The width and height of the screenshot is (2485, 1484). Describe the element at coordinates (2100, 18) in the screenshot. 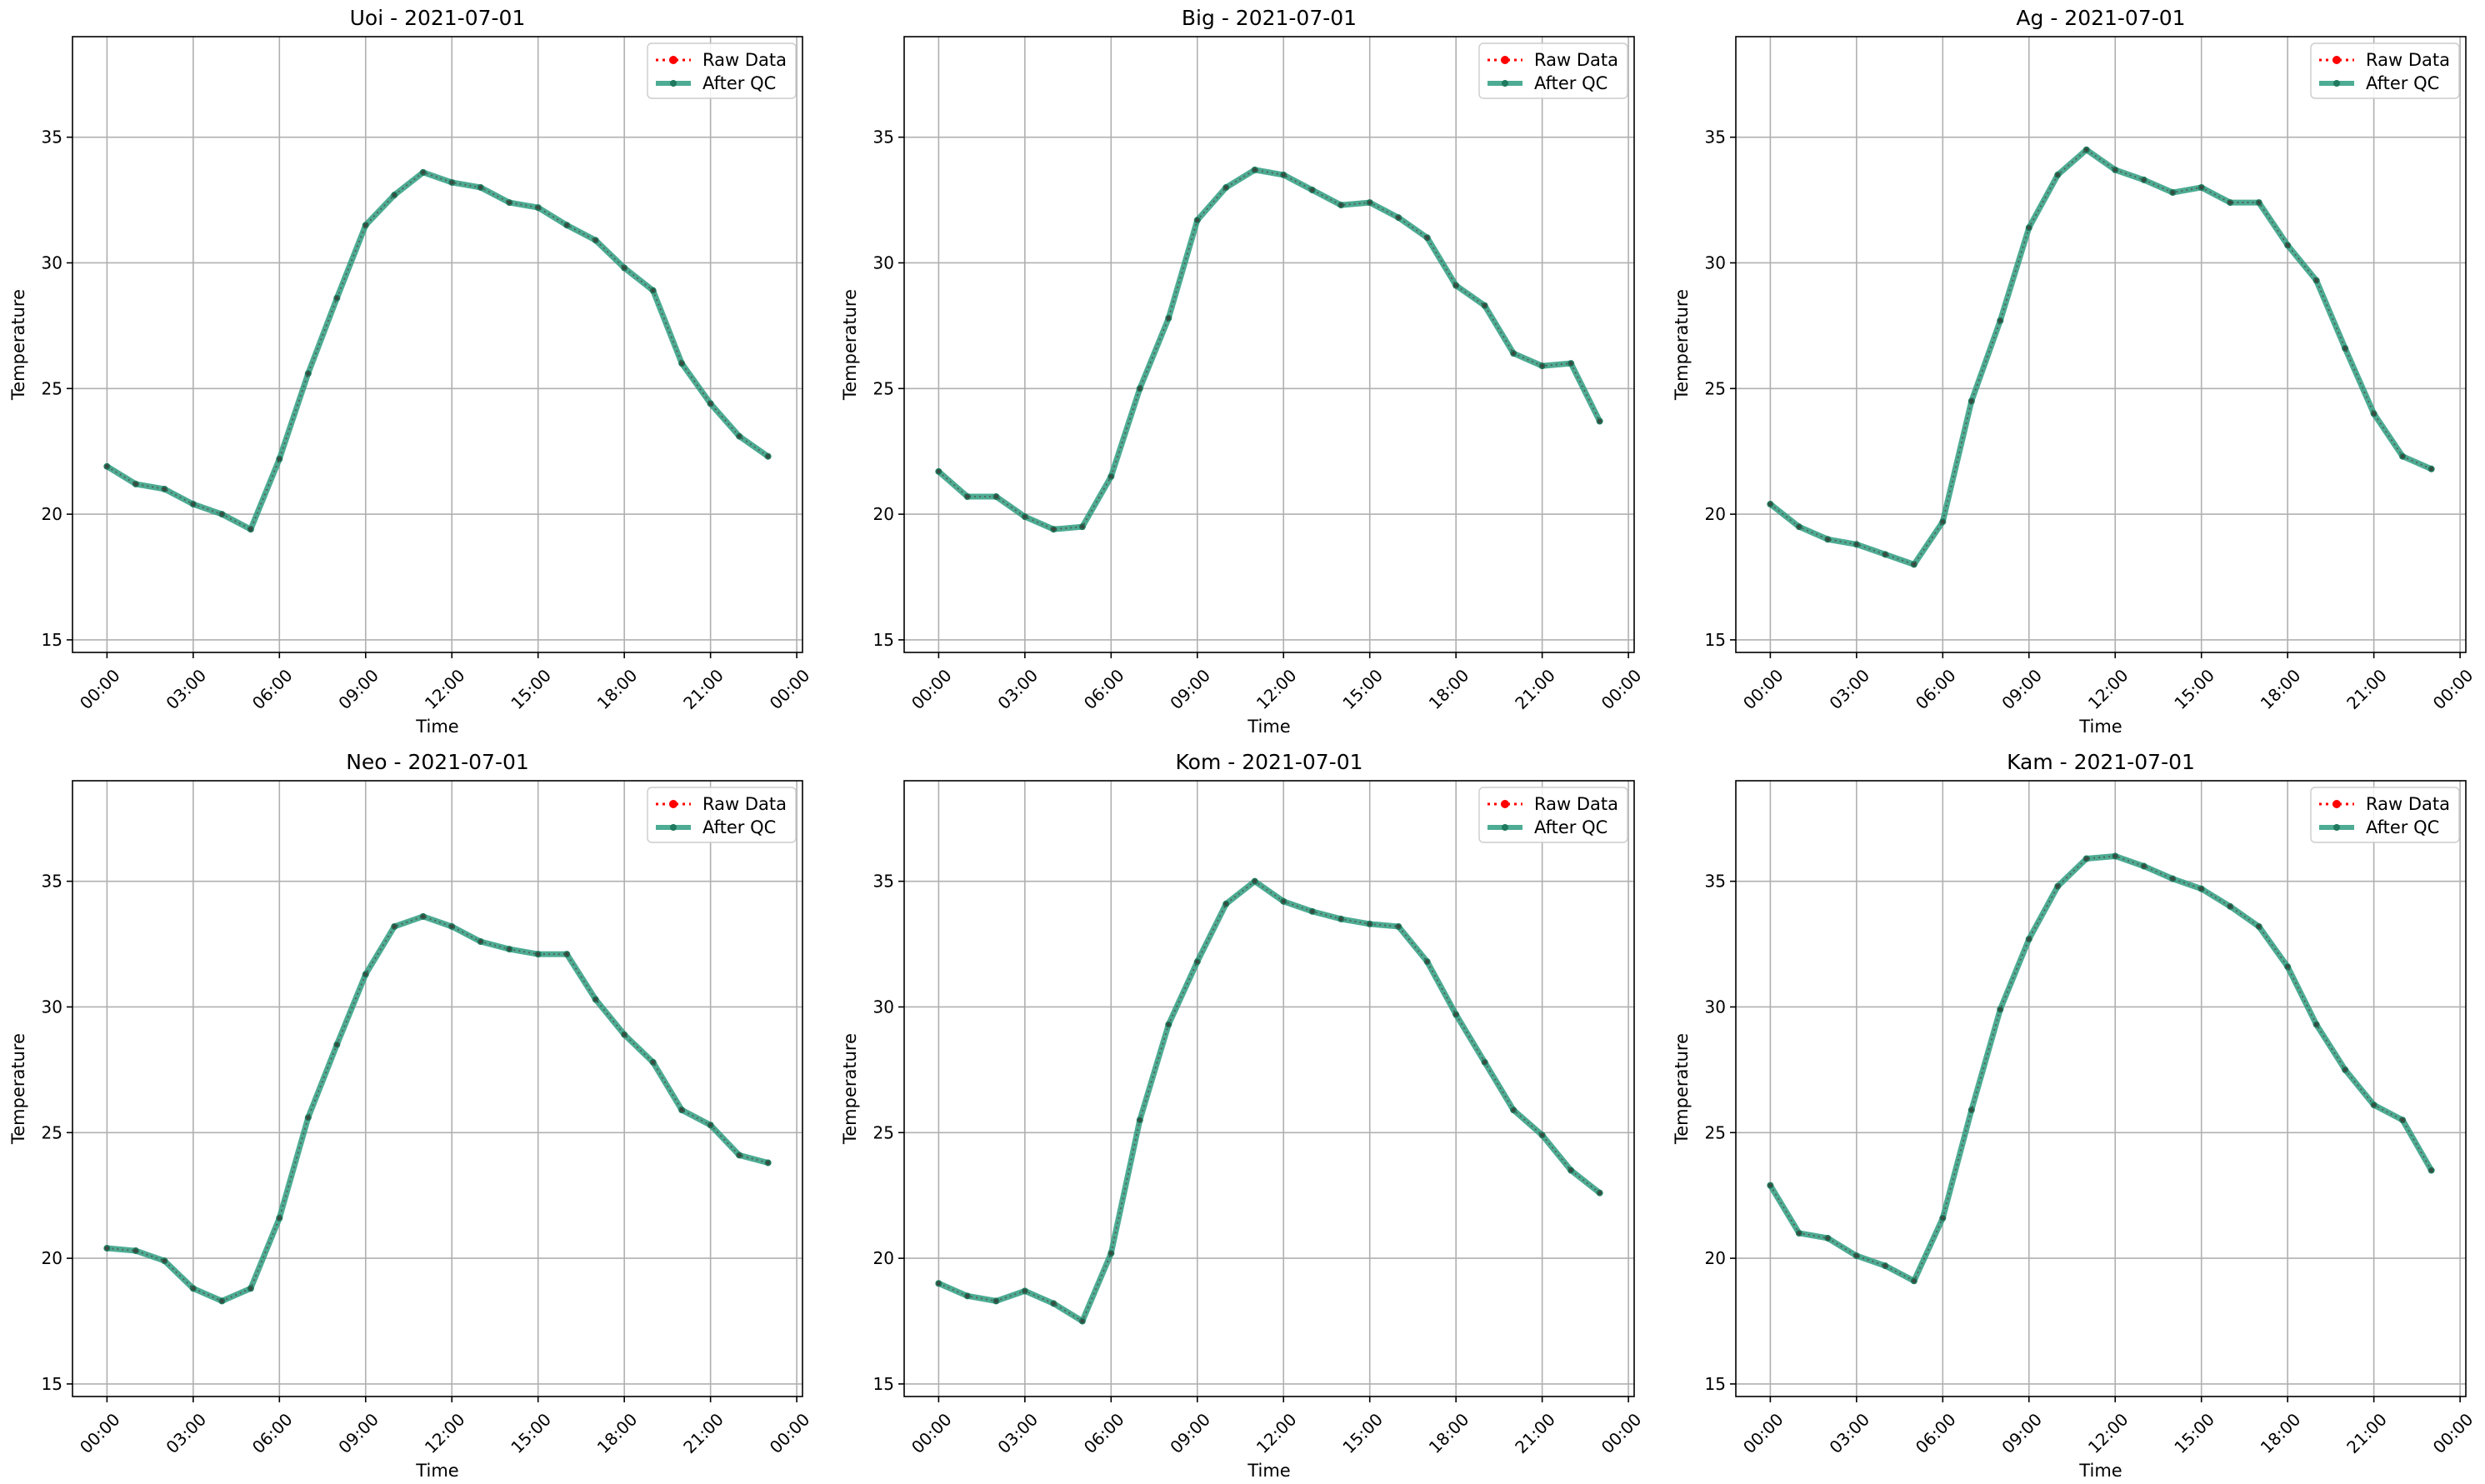

I see `subplot-title: Ag - 2021-07-01` at that location.